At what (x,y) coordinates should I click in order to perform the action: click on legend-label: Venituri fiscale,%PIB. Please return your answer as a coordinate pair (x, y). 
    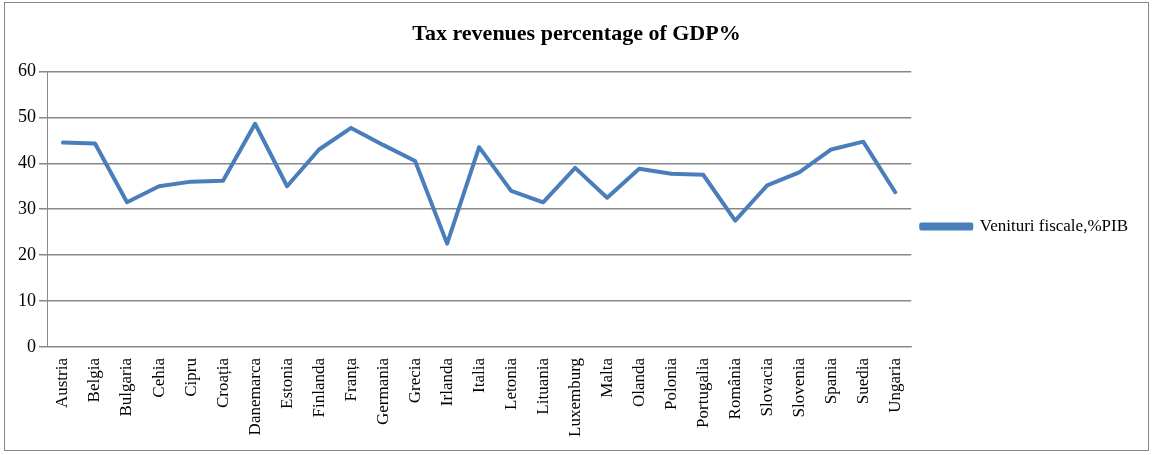
    Looking at the image, I should click on (1054, 225).